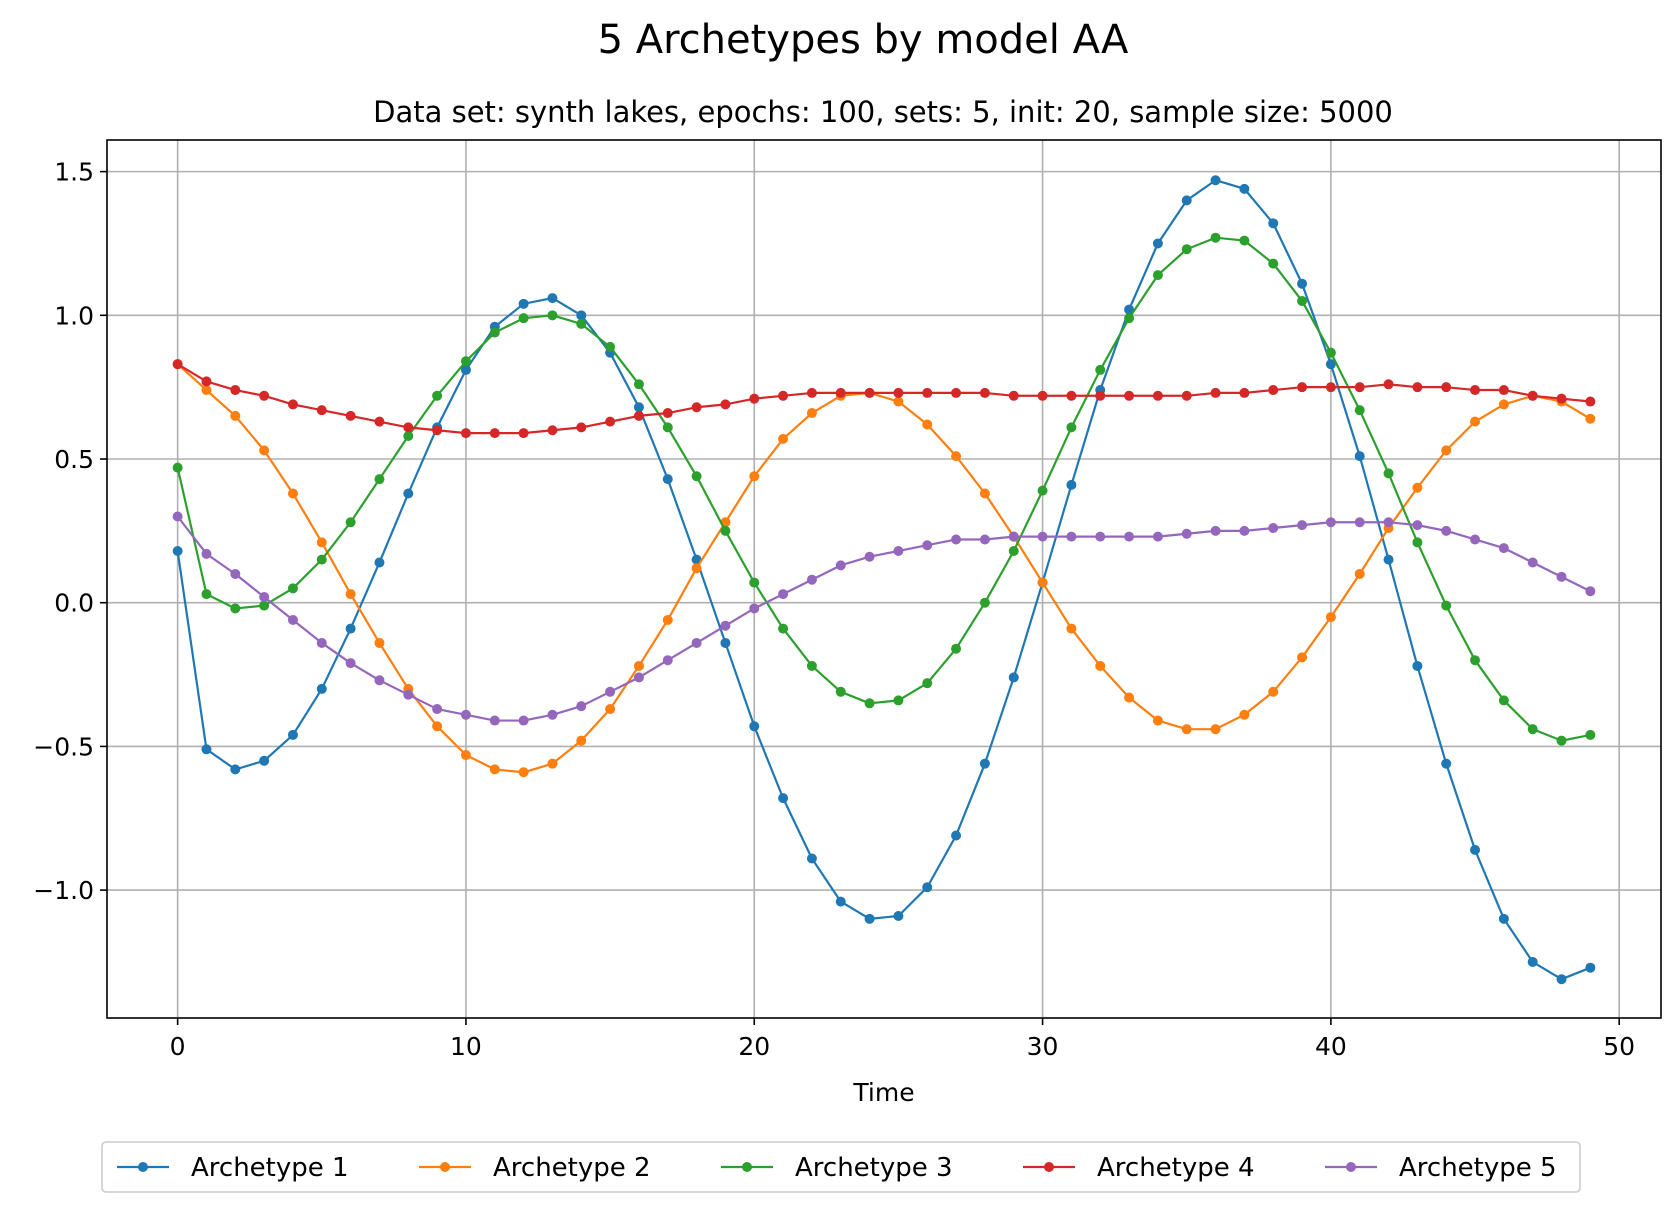 The width and height of the screenshot is (1676, 1206). Describe the element at coordinates (1331, 1046) in the screenshot. I see `x-tick-label: 40` at that location.